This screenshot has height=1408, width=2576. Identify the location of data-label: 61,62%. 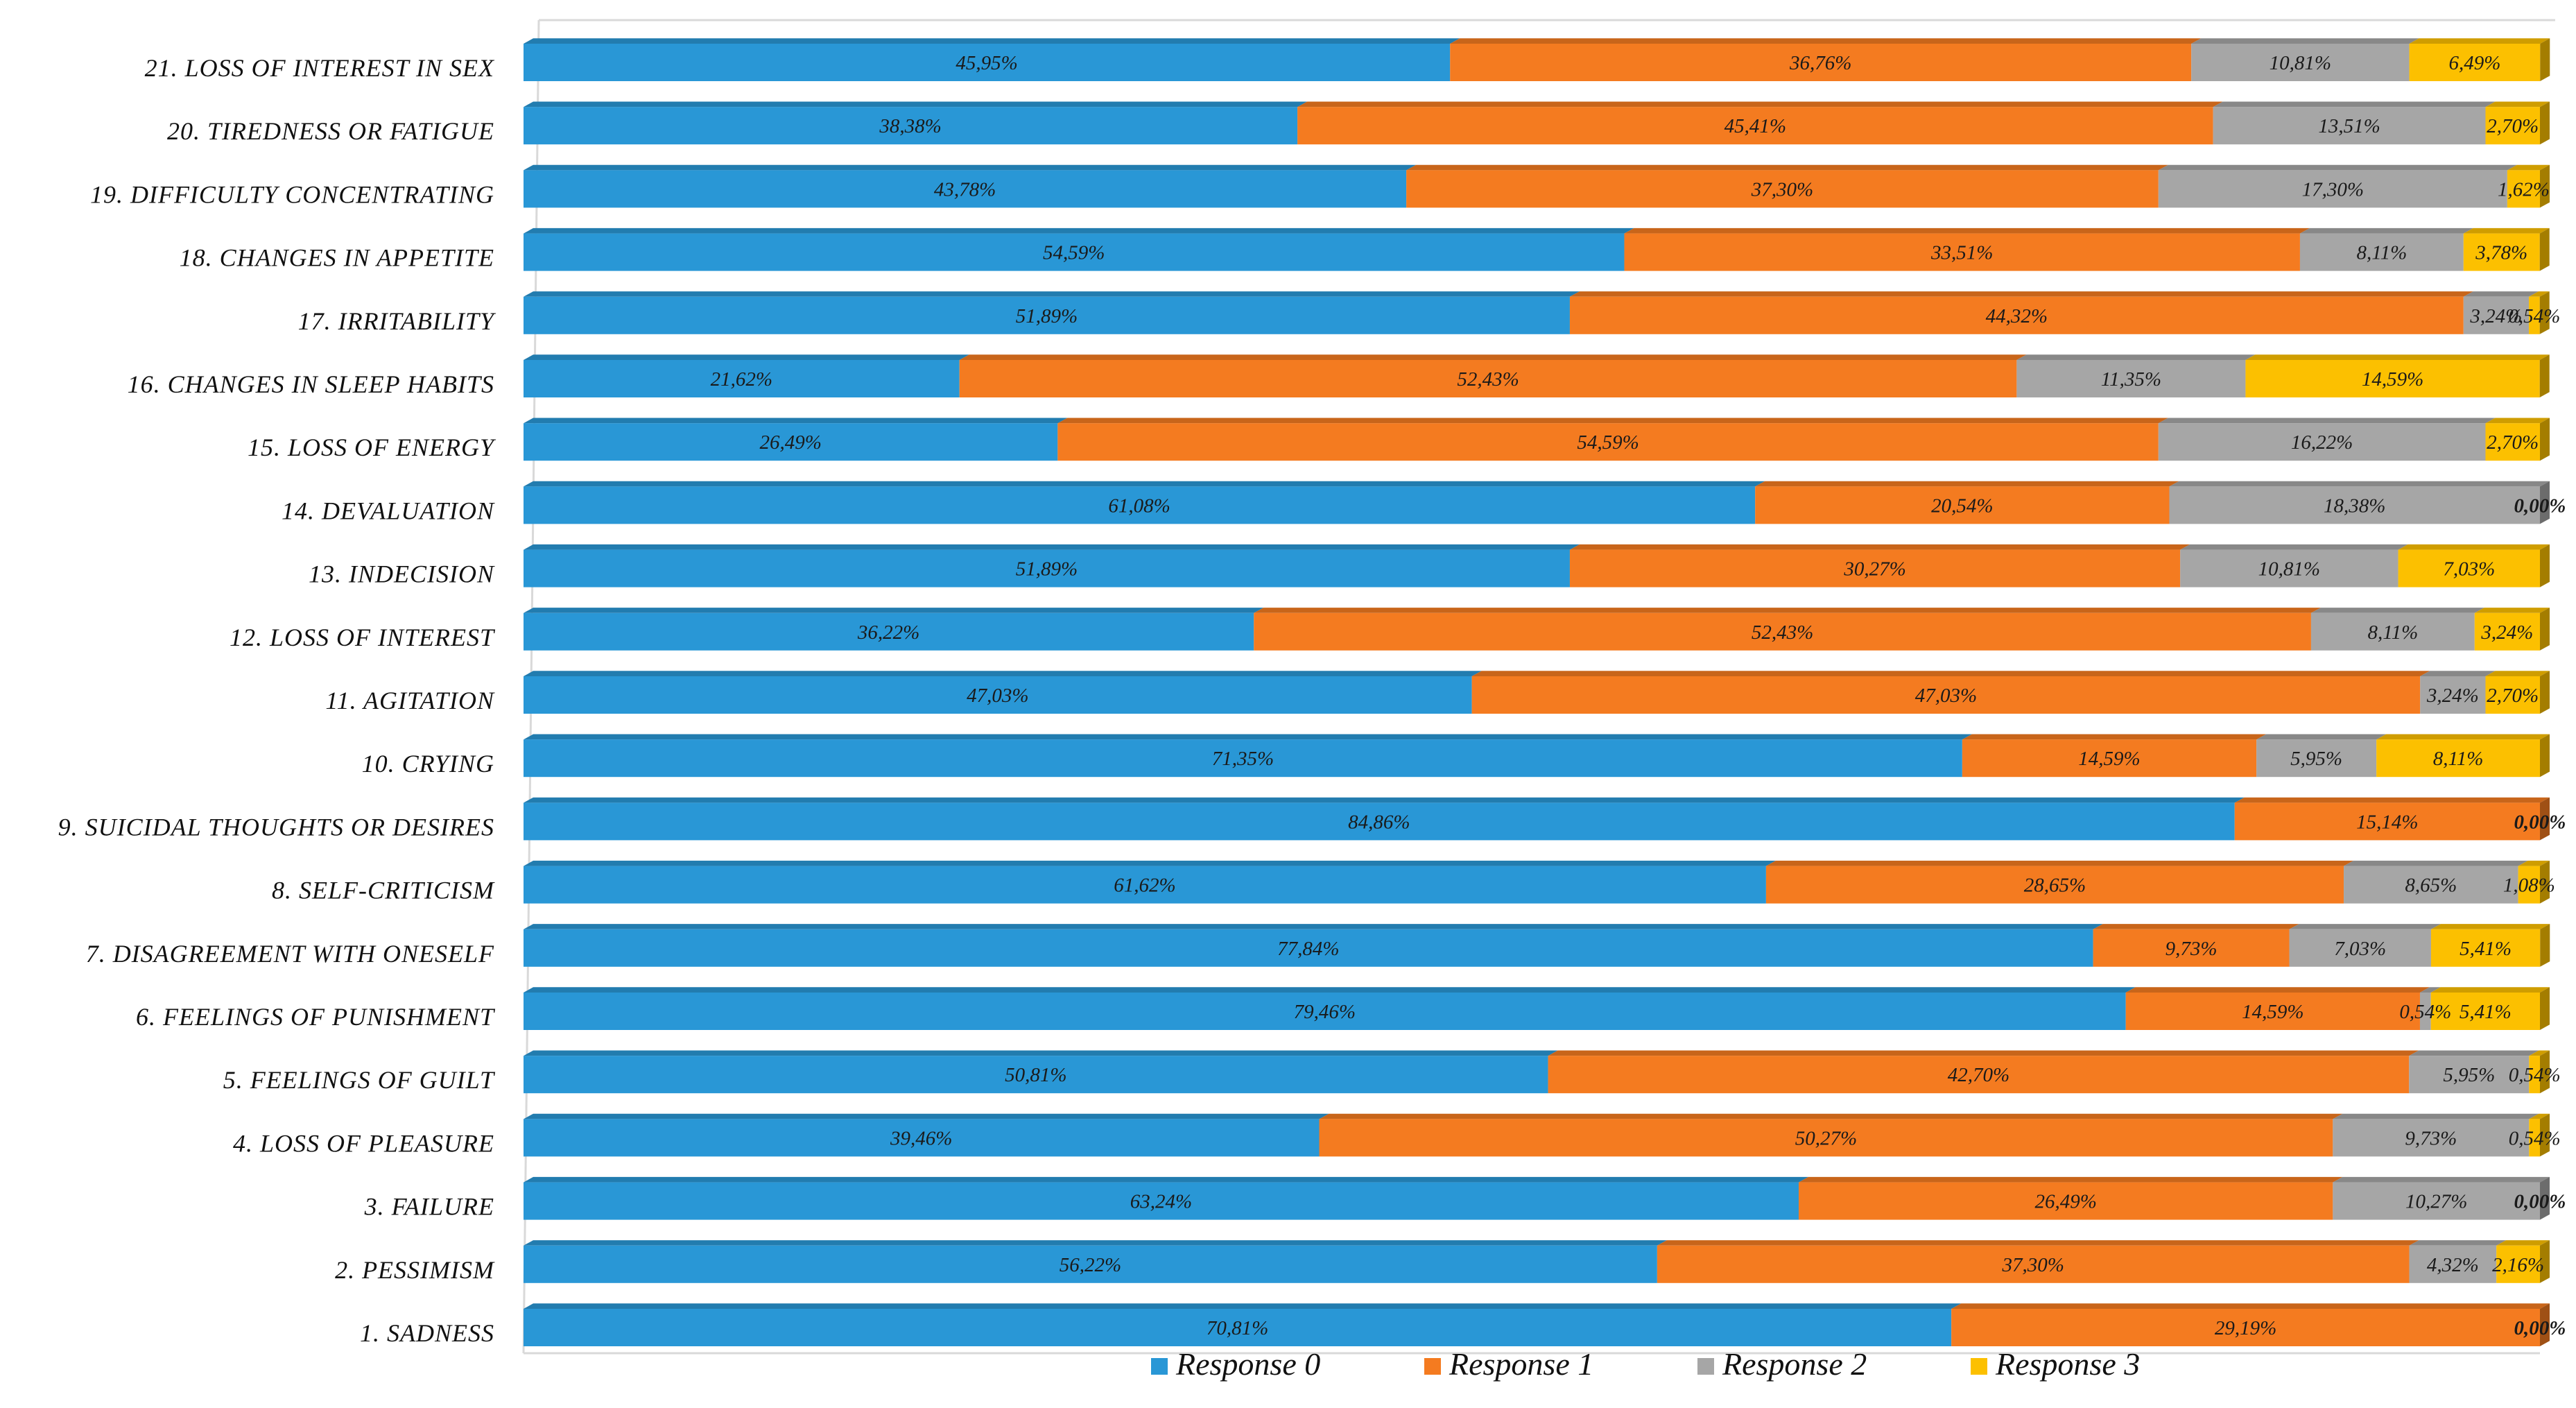
(1144, 886).